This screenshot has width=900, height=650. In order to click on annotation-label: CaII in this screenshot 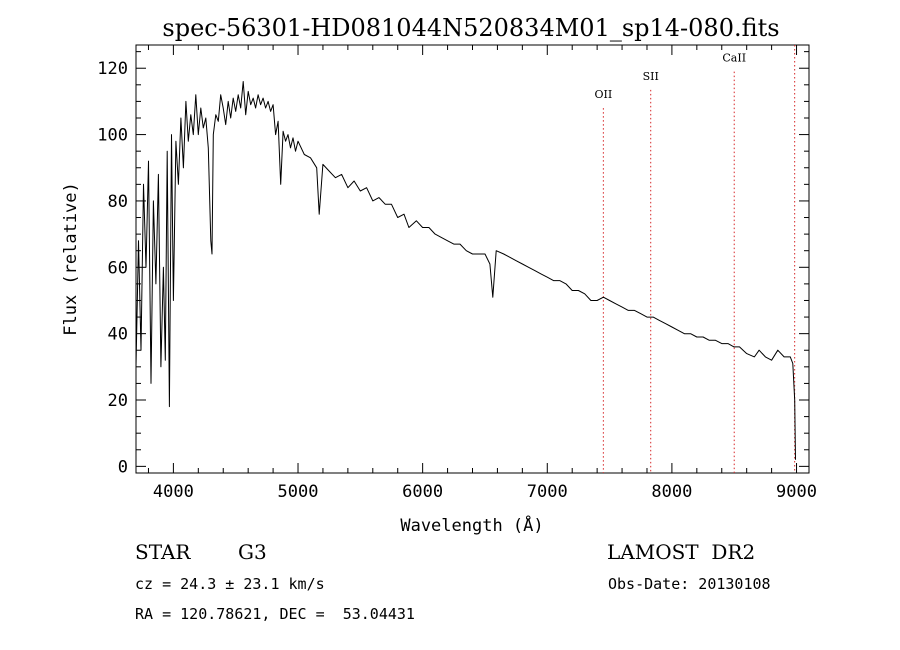, I will do `click(734, 58)`.